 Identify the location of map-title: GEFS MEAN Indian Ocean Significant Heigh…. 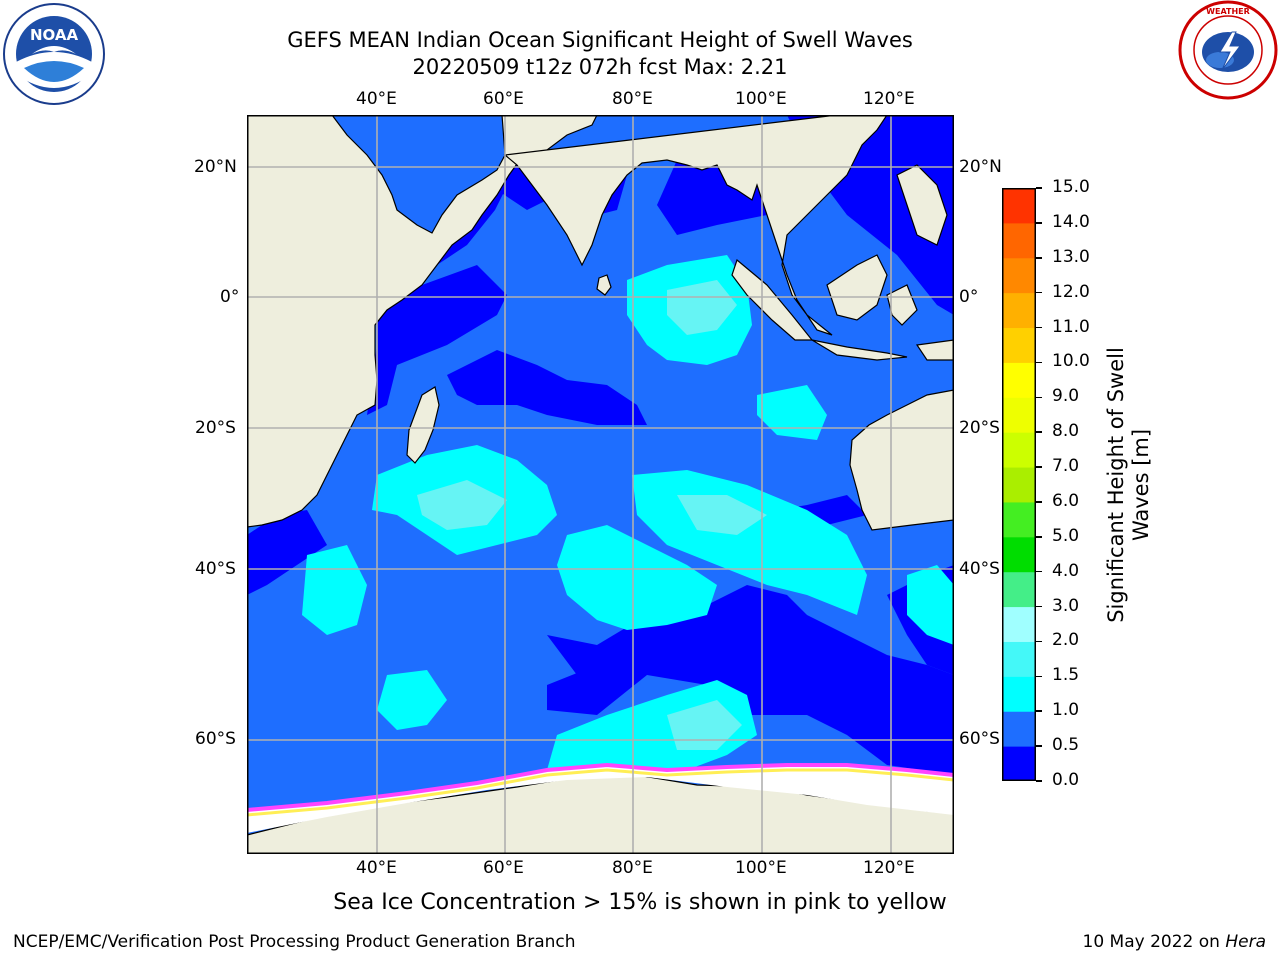
(600, 40).